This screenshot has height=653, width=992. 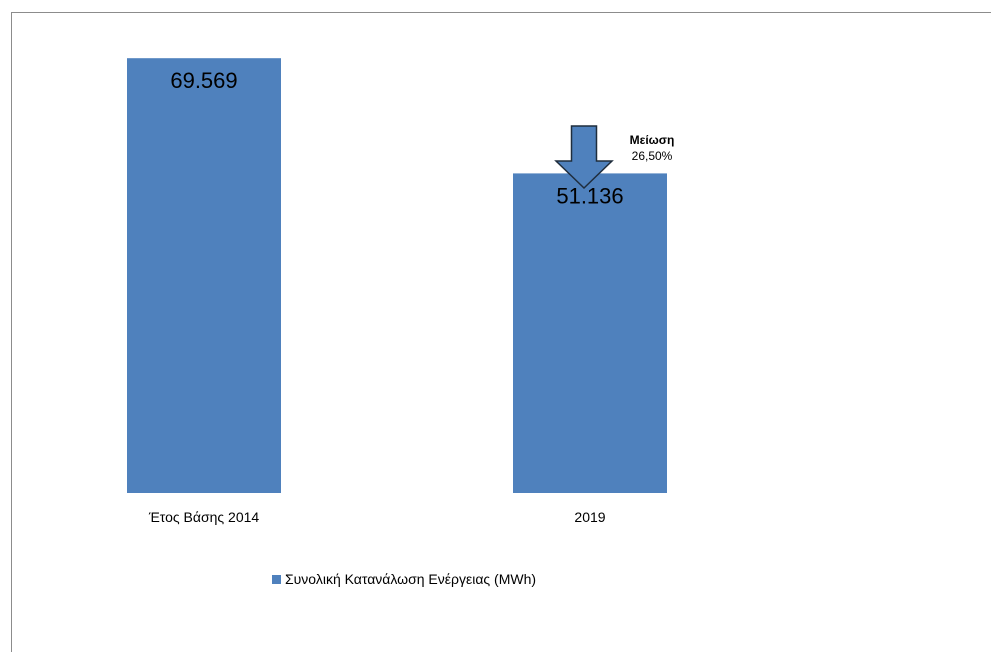 I want to click on legend: Συνολική Κατανάλωση Ενέργειας (MWh), so click(x=404, y=579).